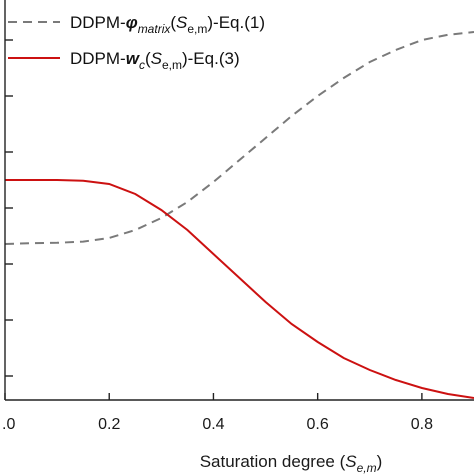  Describe the element at coordinates (213, 424) in the screenshot. I see `x-tick-label-3: 0.4` at that location.